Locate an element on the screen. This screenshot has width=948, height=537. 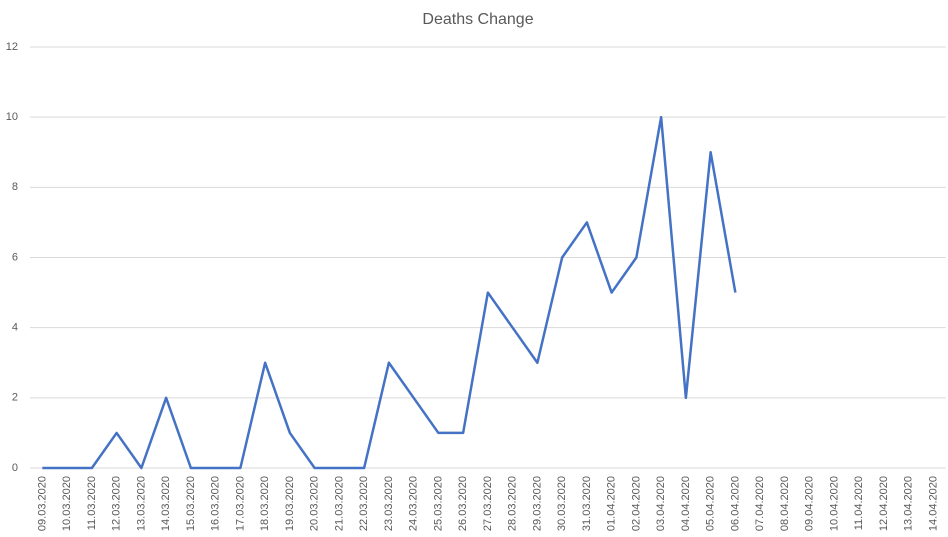
x-tick-label: 26.03.2020 is located at coordinates (463, 503).